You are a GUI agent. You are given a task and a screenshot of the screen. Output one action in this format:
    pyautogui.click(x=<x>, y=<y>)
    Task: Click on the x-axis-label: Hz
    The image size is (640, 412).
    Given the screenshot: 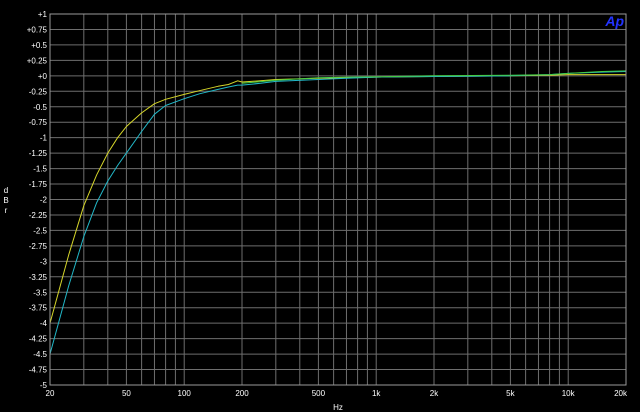 What is the action you would take?
    pyautogui.click(x=338, y=407)
    